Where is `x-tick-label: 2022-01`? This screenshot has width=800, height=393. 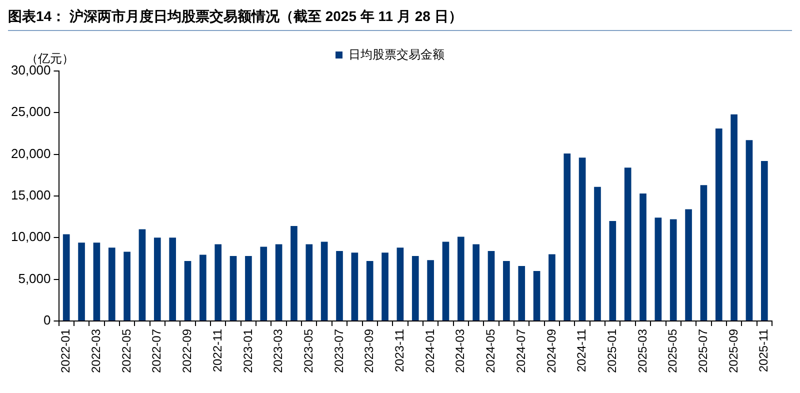 x-tick-label: 2022-01 is located at coordinates (65, 351).